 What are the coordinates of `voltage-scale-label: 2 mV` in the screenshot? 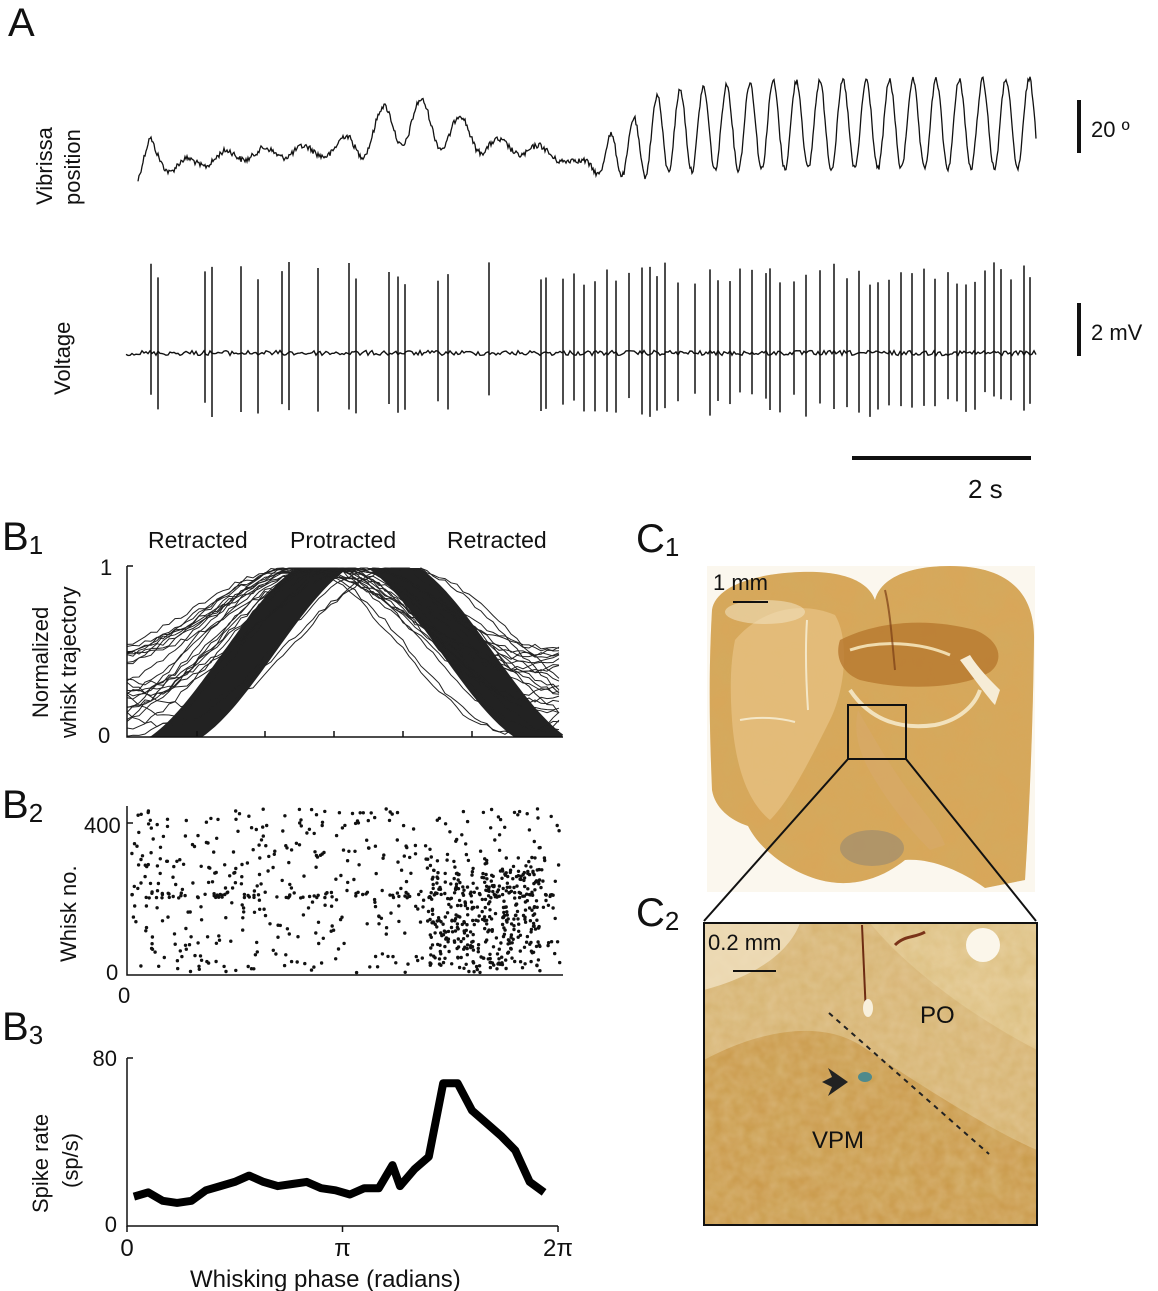 It's located at (1117, 332).